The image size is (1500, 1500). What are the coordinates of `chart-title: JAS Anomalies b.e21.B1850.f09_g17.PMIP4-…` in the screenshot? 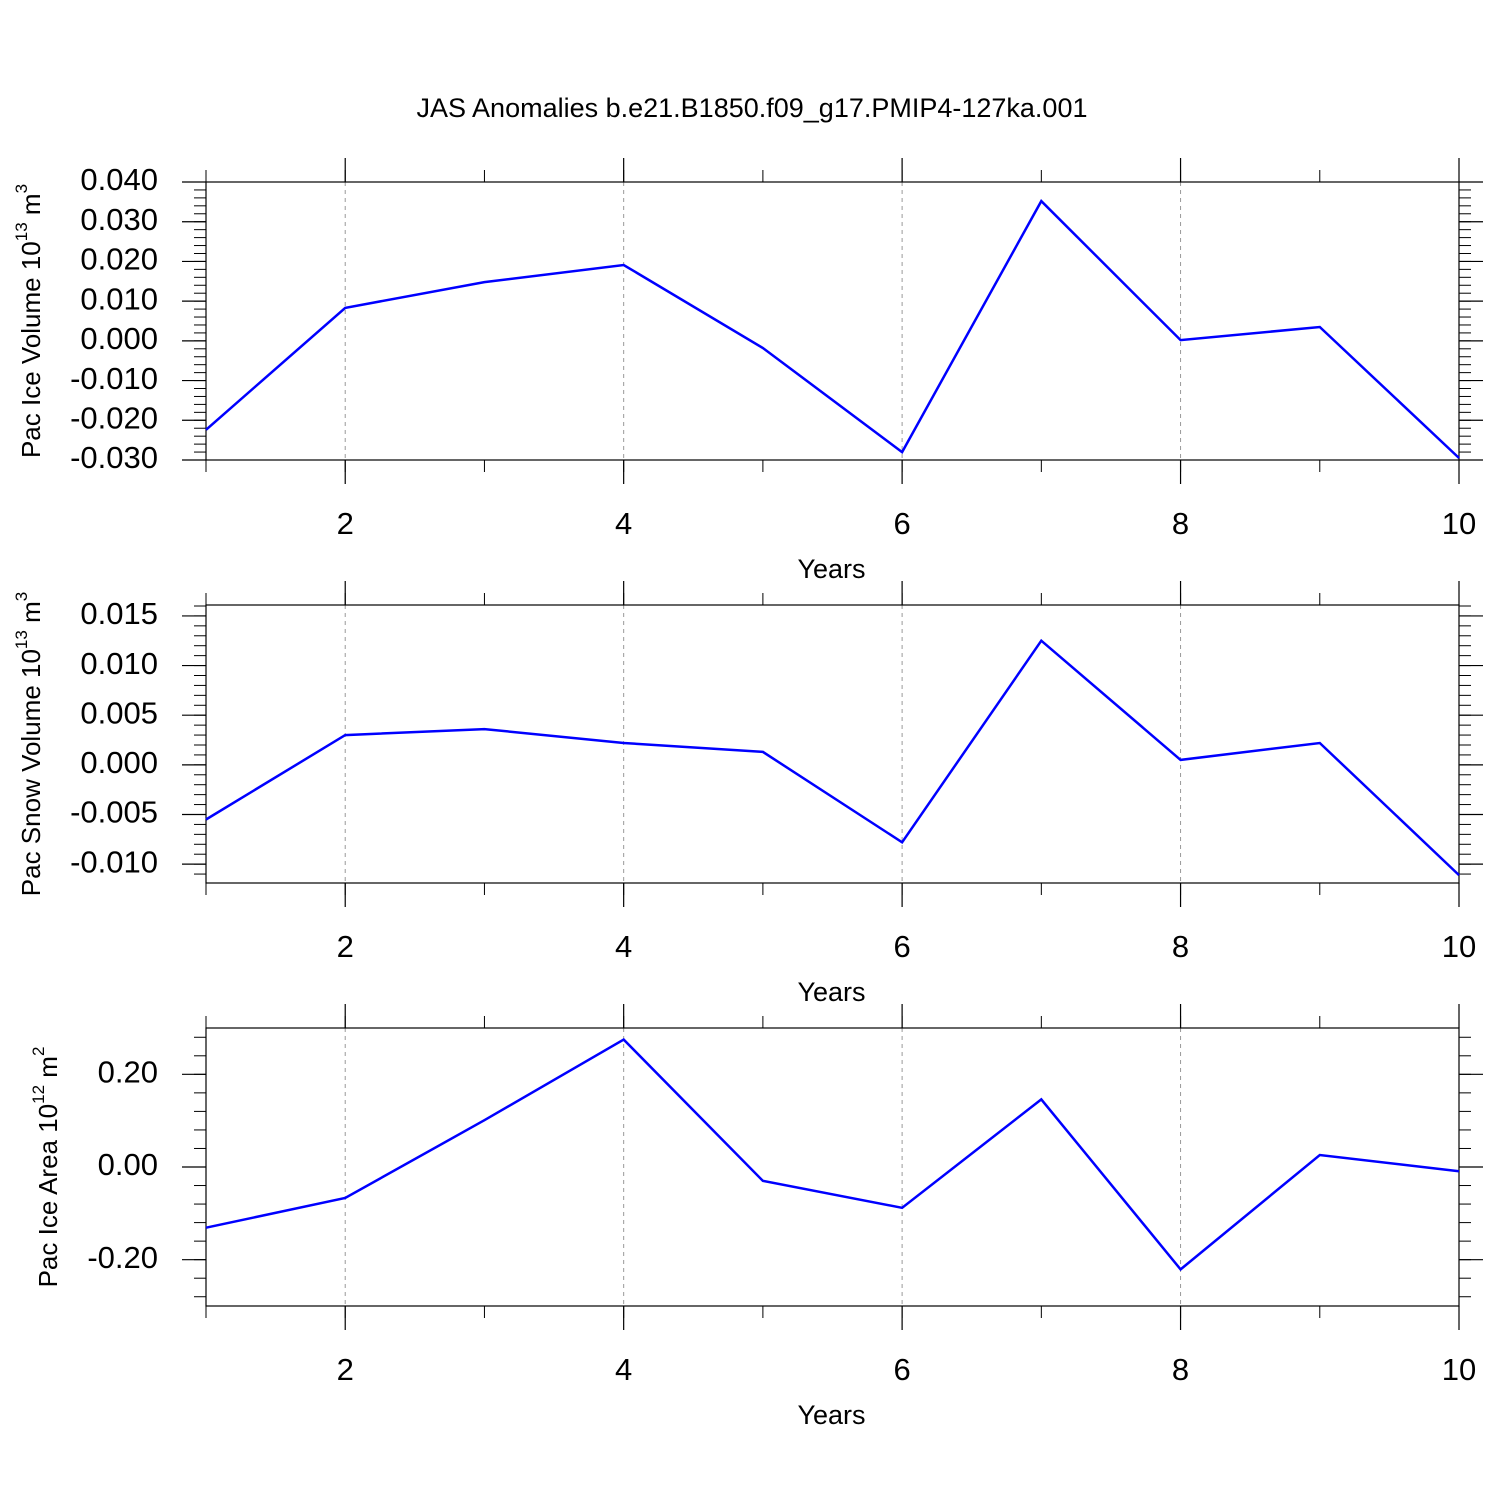 It's located at (752, 108).